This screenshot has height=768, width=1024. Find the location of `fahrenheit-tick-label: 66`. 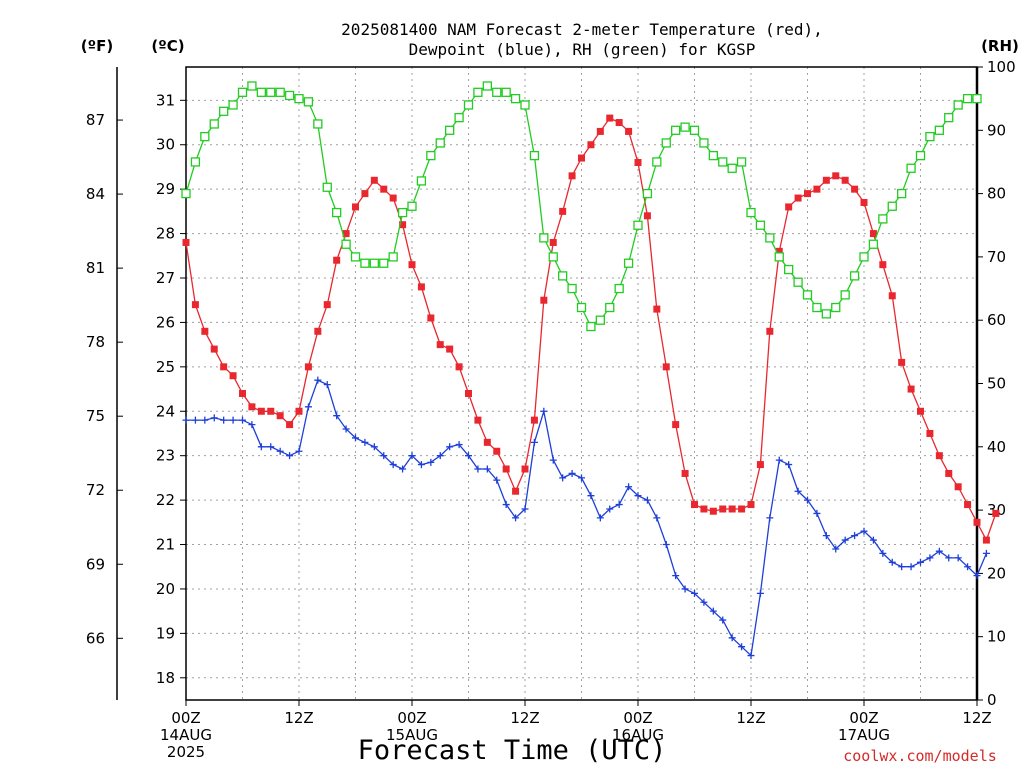

fahrenheit-tick-label: 66 is located at coordinates (95, 638).